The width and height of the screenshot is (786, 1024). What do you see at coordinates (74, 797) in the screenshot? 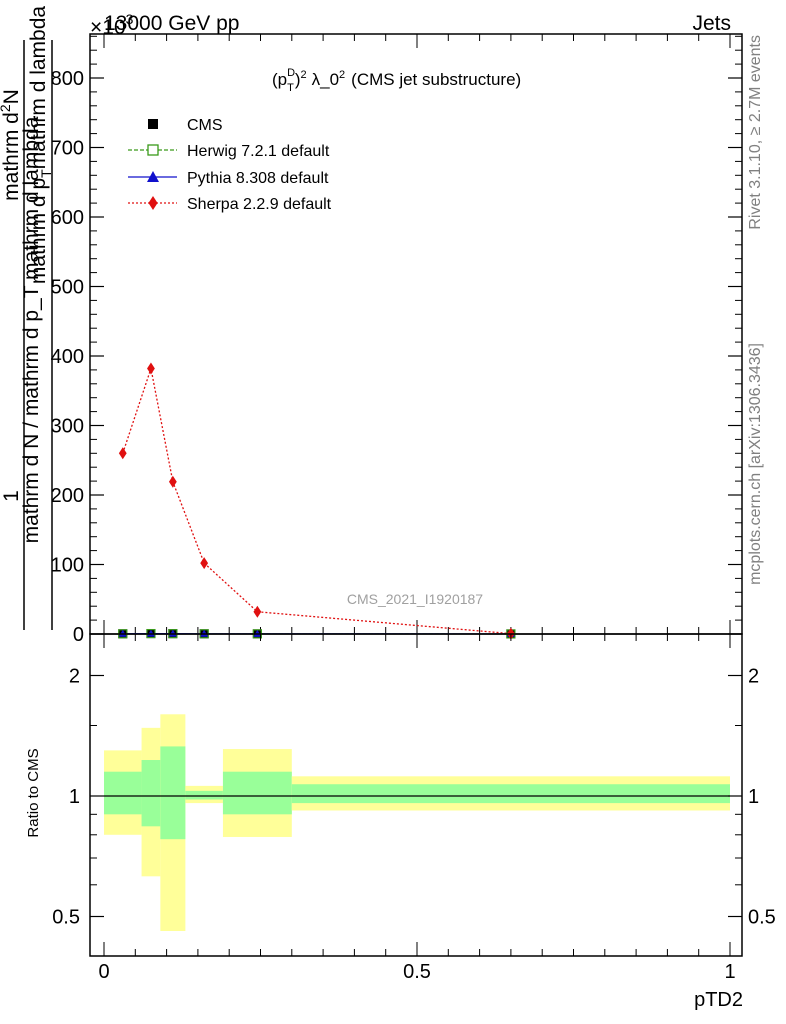
I see `ratio-ytick-label-left: 1` at bounding box center [74, 797].